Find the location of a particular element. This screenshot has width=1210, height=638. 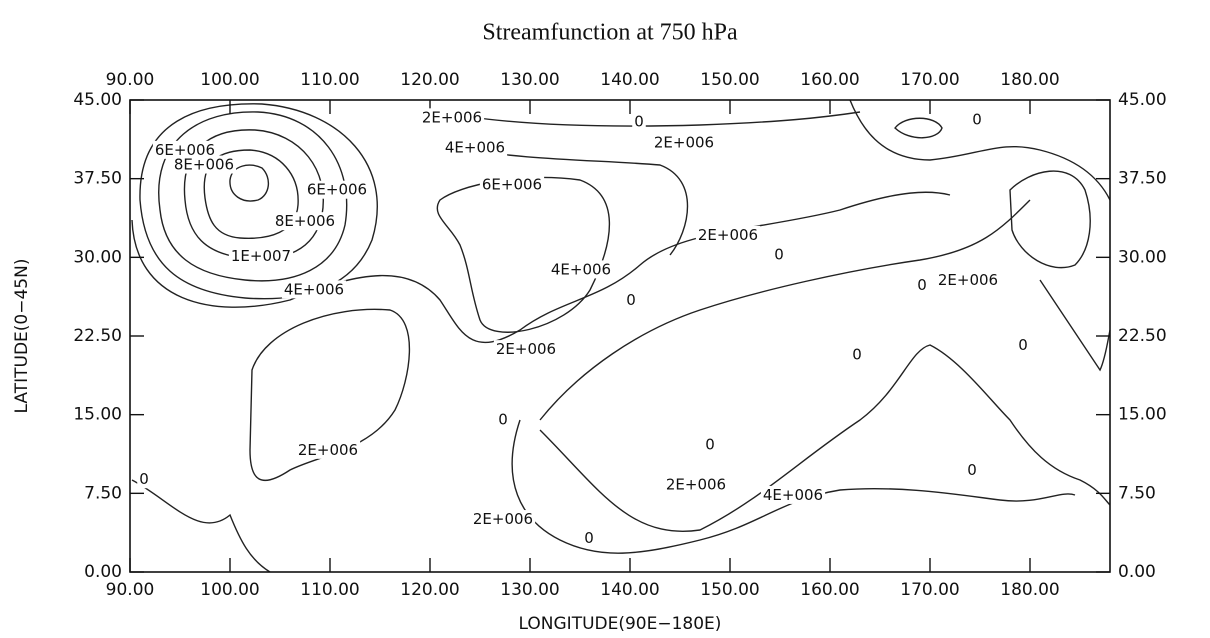

x-tick-label: 130.00 is located at coordinates (529, 590).